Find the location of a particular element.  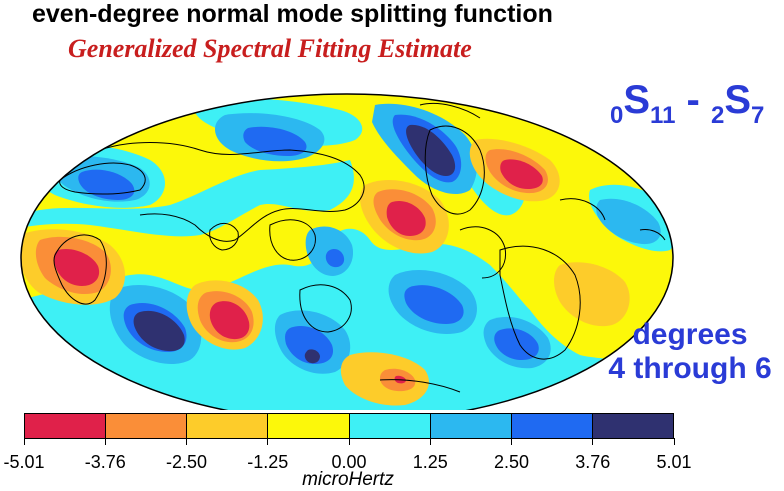

mode1-degree: 11 is located at coordinates (663, 115).